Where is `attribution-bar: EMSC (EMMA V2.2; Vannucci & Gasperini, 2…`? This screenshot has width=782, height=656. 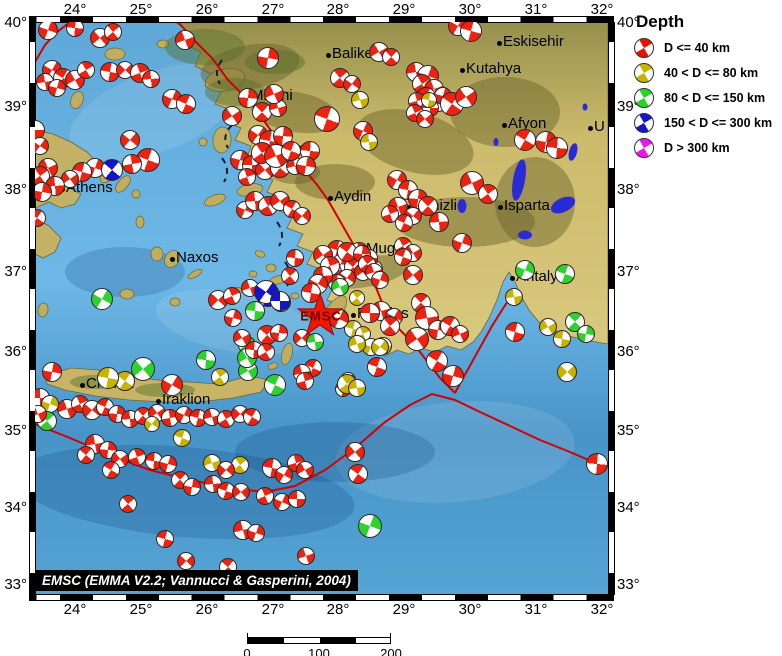
attribution-bar: EMSC (EMMA V2.2; Vannucci & Gasperini, 2… is located at coordinates (196, 580).